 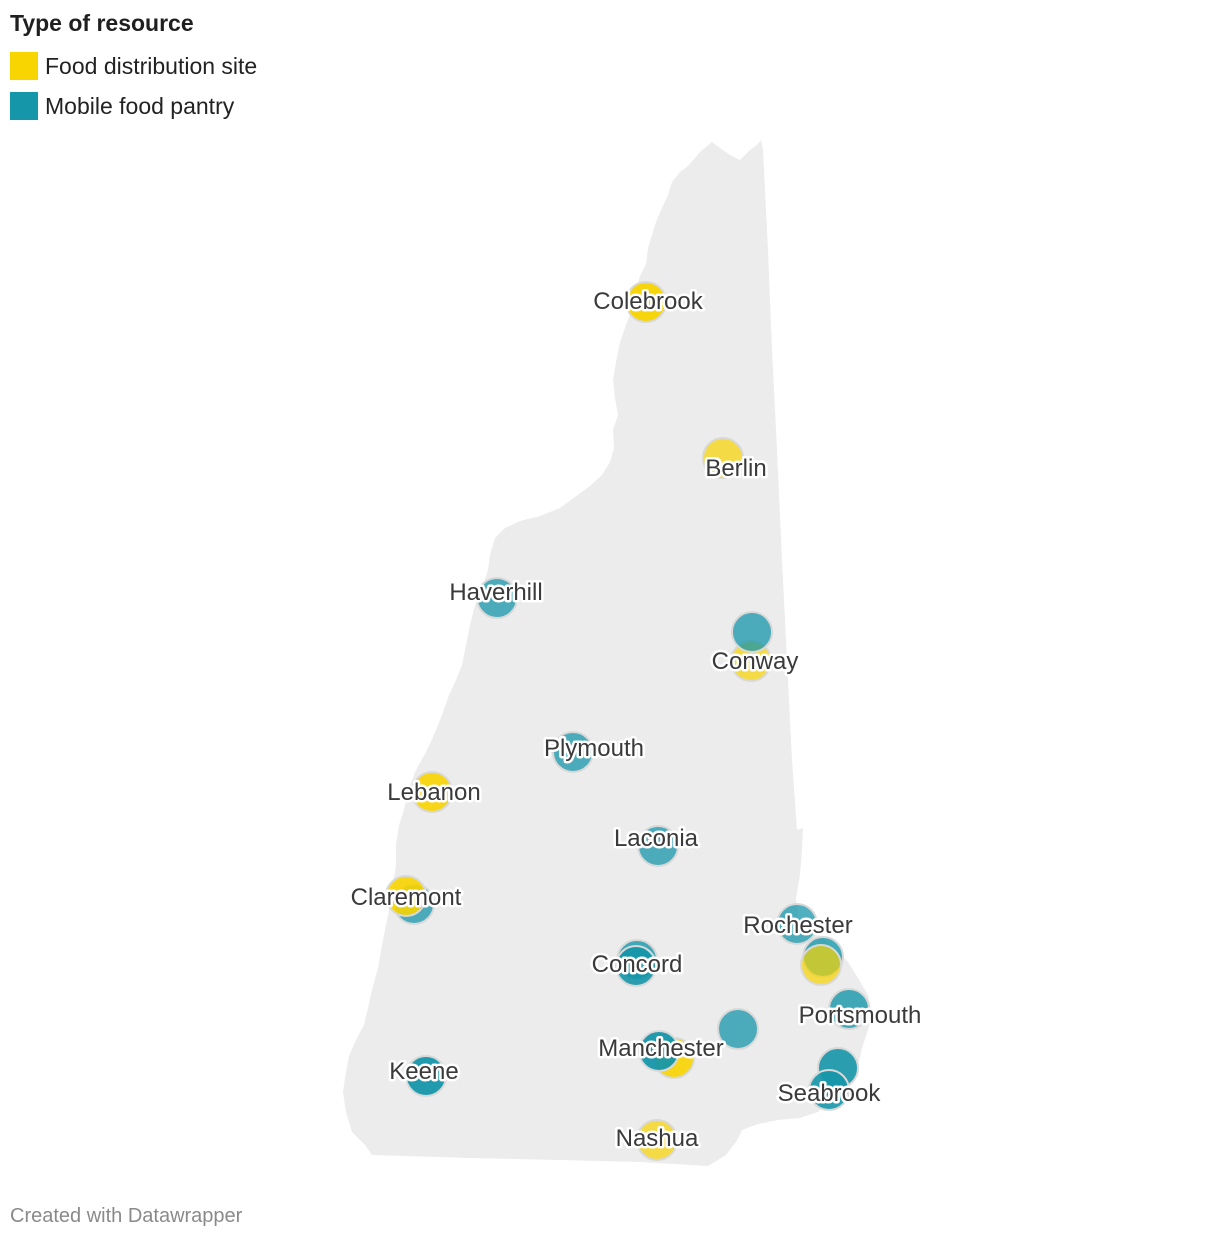 I want to click on legend-title: Type of resource, so click(x=102, y=23).